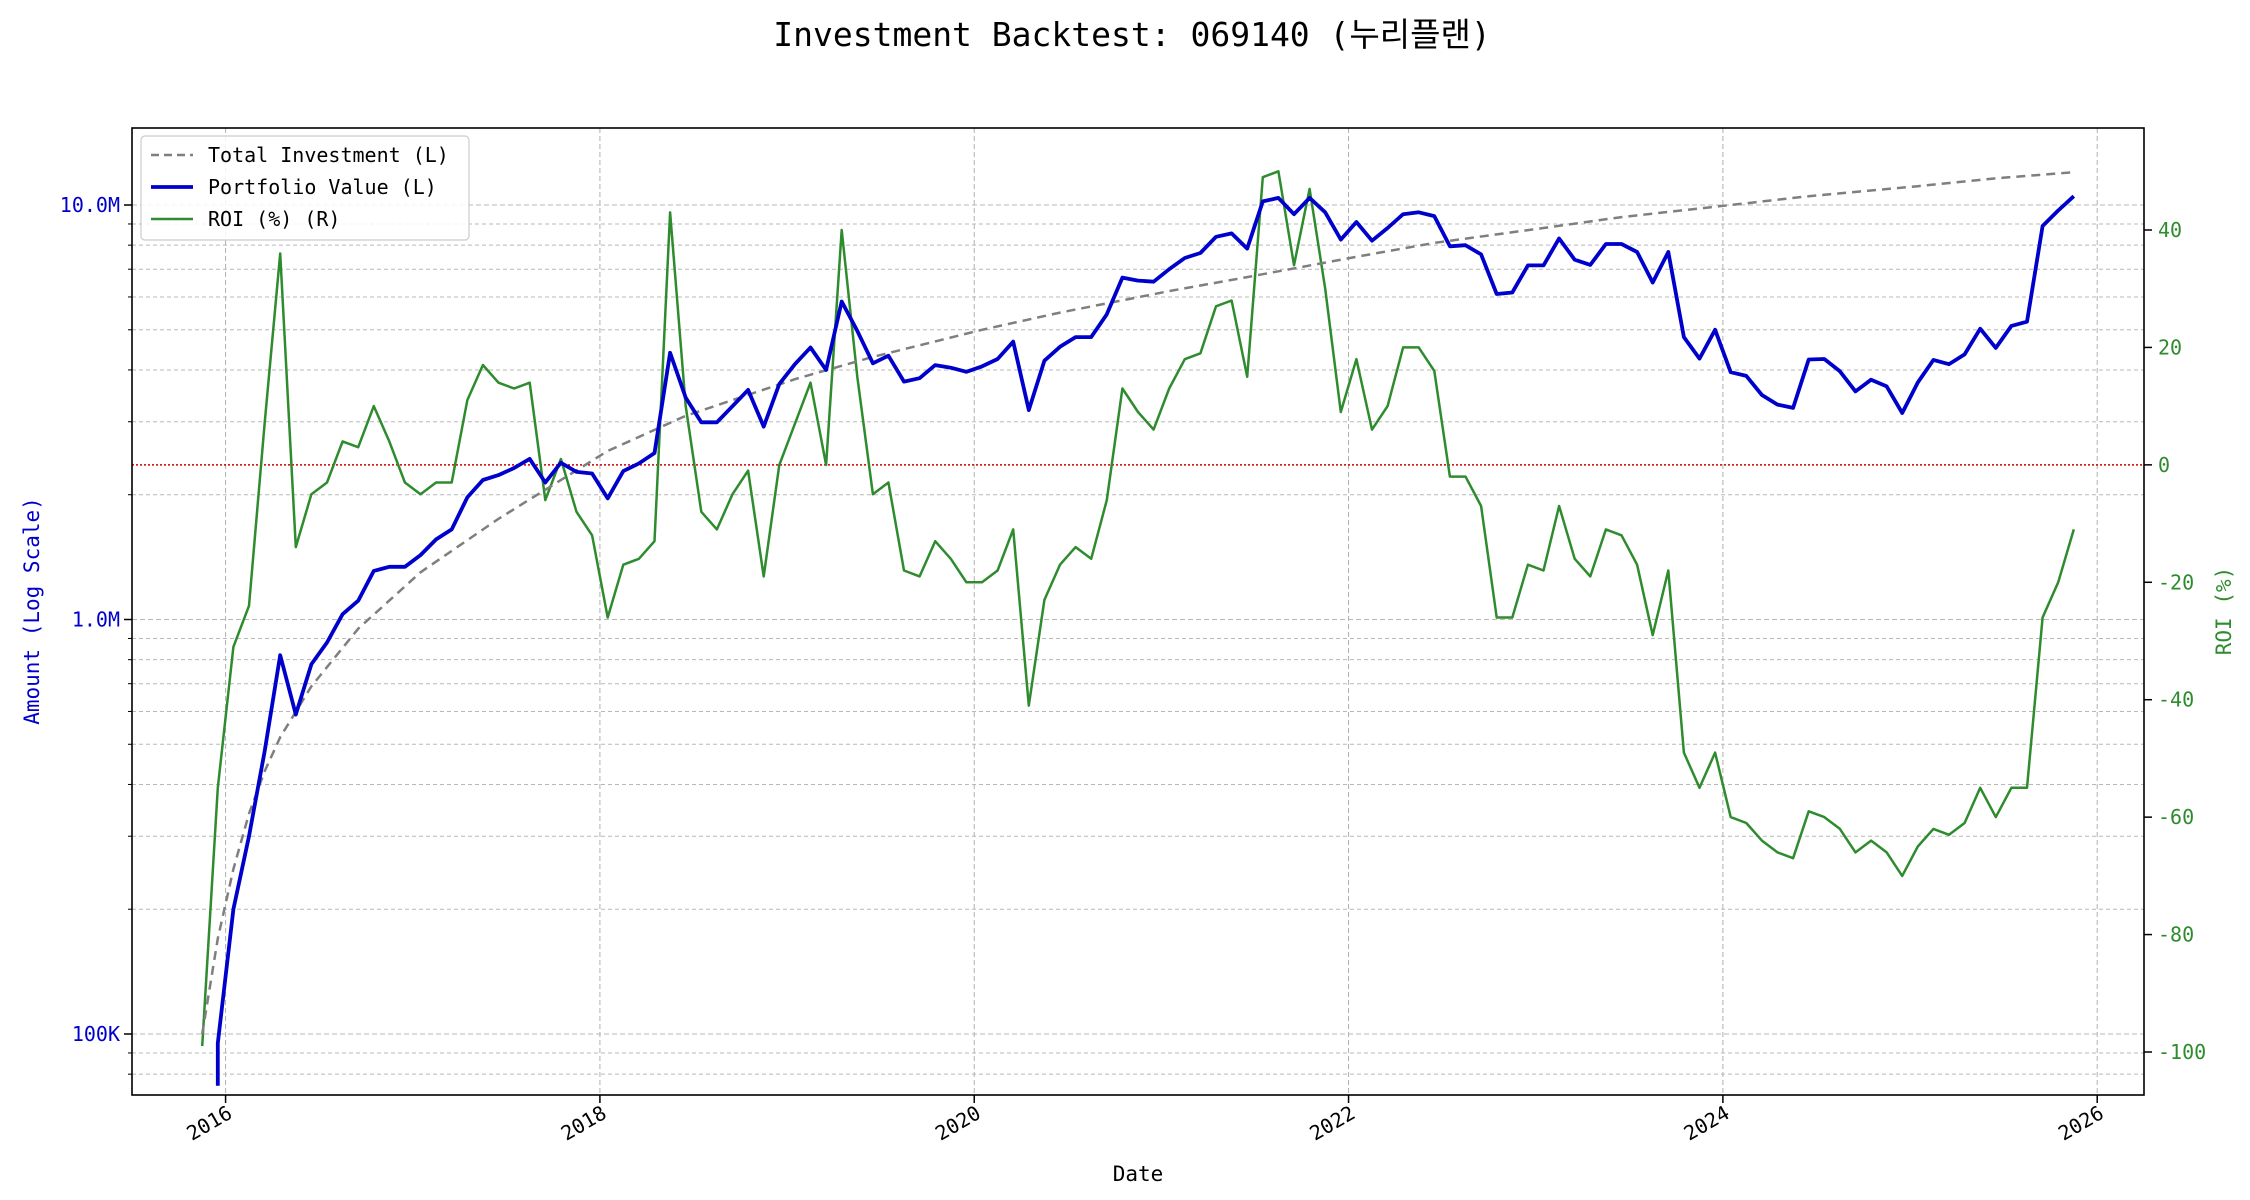  What do you see at coordinates (328, 155) in the screenshot?
I see `legend-label: Total Investment (L)` at bounding box center [328, 155].